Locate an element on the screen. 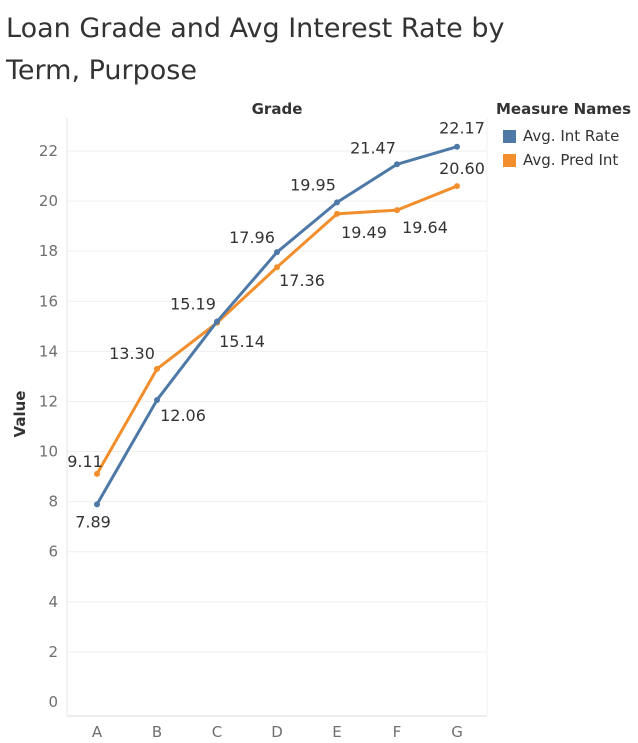 This screenshot has height=743, width=638. point-avg-int-rate-b is located at coordinates (157, 399).